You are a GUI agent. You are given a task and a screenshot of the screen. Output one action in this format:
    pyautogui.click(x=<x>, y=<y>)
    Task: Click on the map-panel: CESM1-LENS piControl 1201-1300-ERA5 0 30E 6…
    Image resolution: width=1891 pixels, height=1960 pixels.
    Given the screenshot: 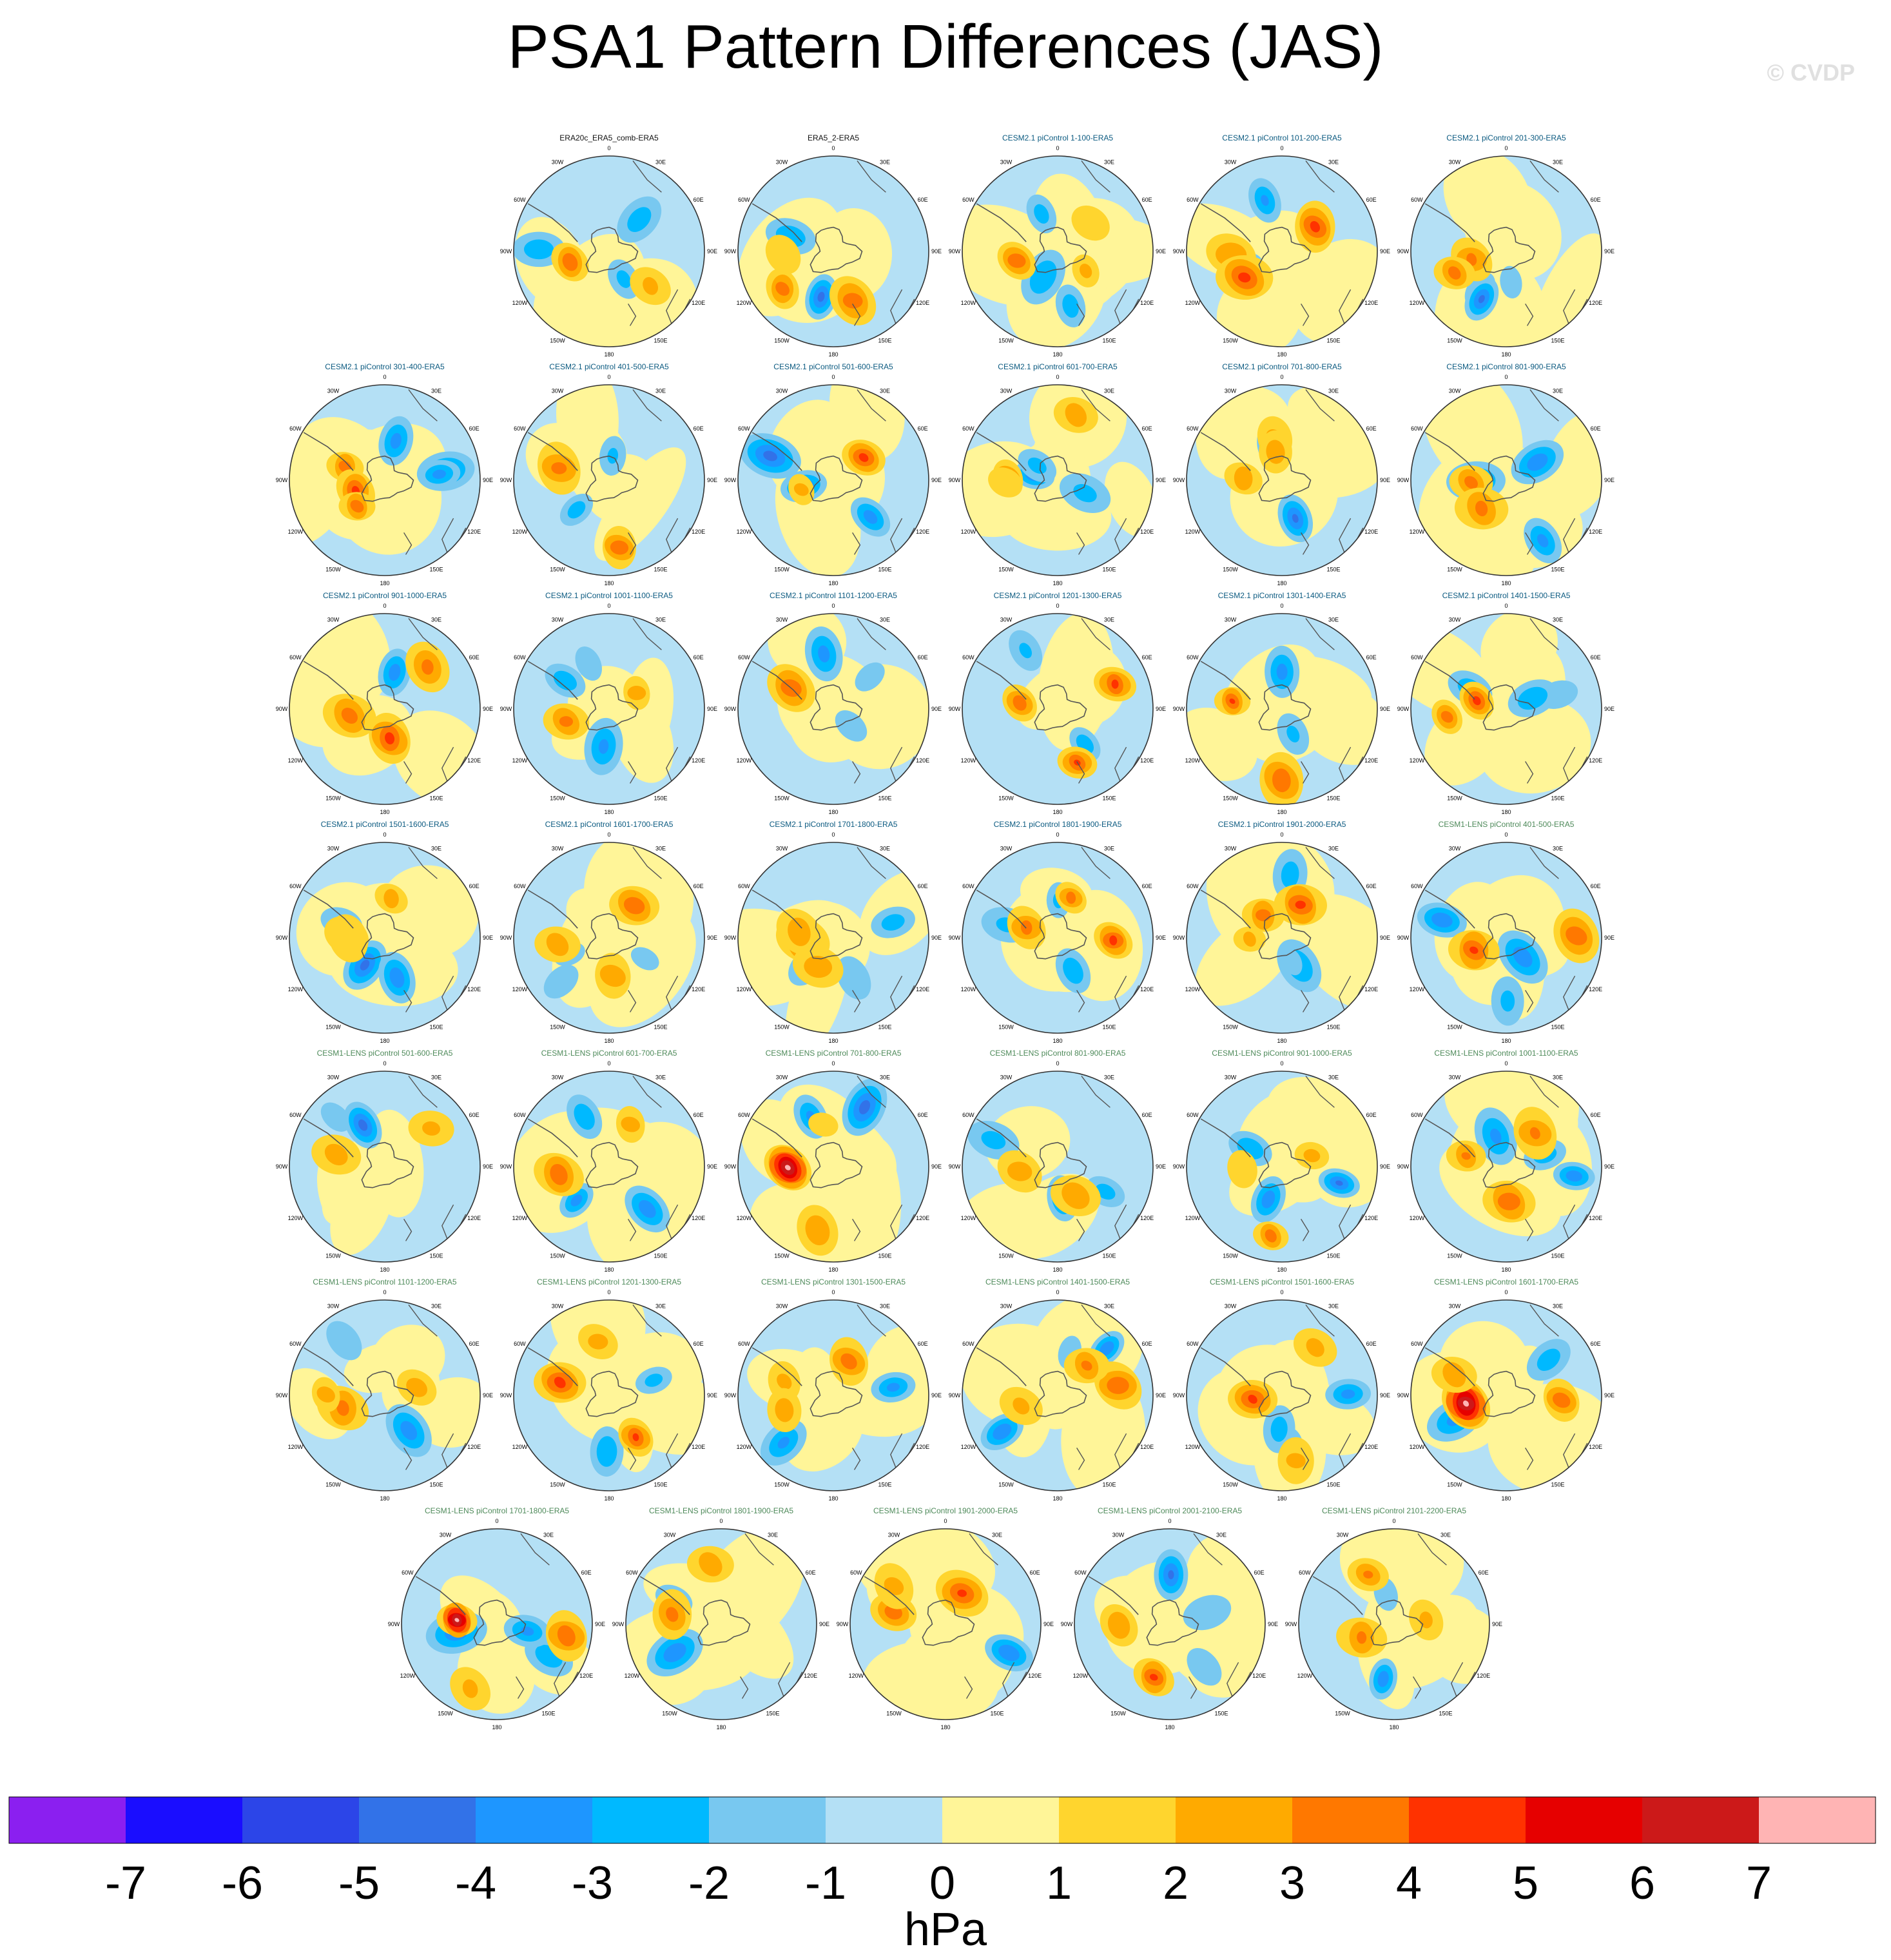 What is the action you would take?
    pyautogui.click(x=608, y=1389)
    